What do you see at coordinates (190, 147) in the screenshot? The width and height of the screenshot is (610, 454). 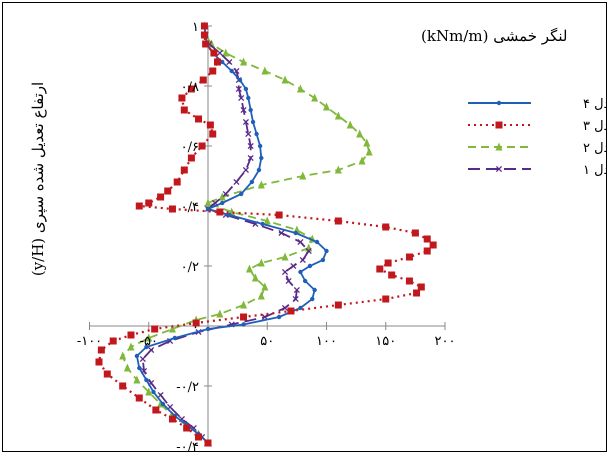 I see `y-tick-label: ۰/۶` at bounding box center [190, 147].